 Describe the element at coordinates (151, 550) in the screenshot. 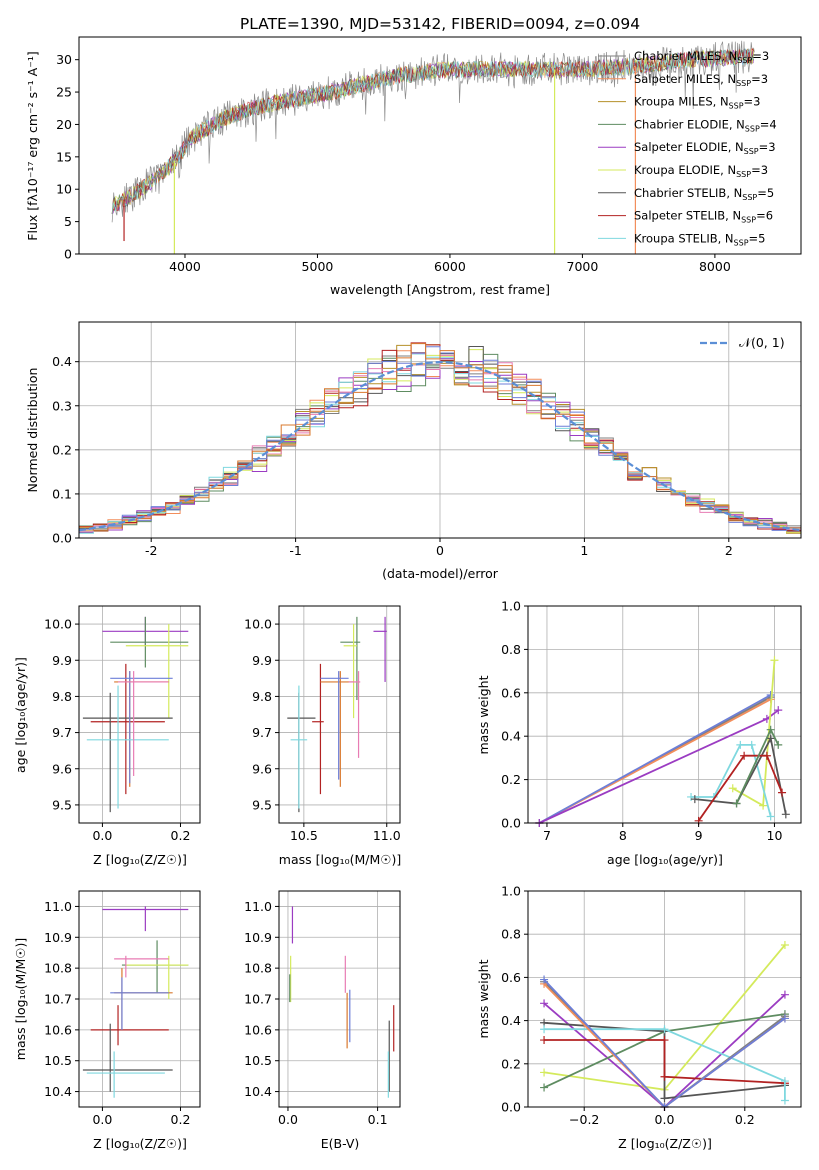

I see `x-tick-label: -2` at that location.